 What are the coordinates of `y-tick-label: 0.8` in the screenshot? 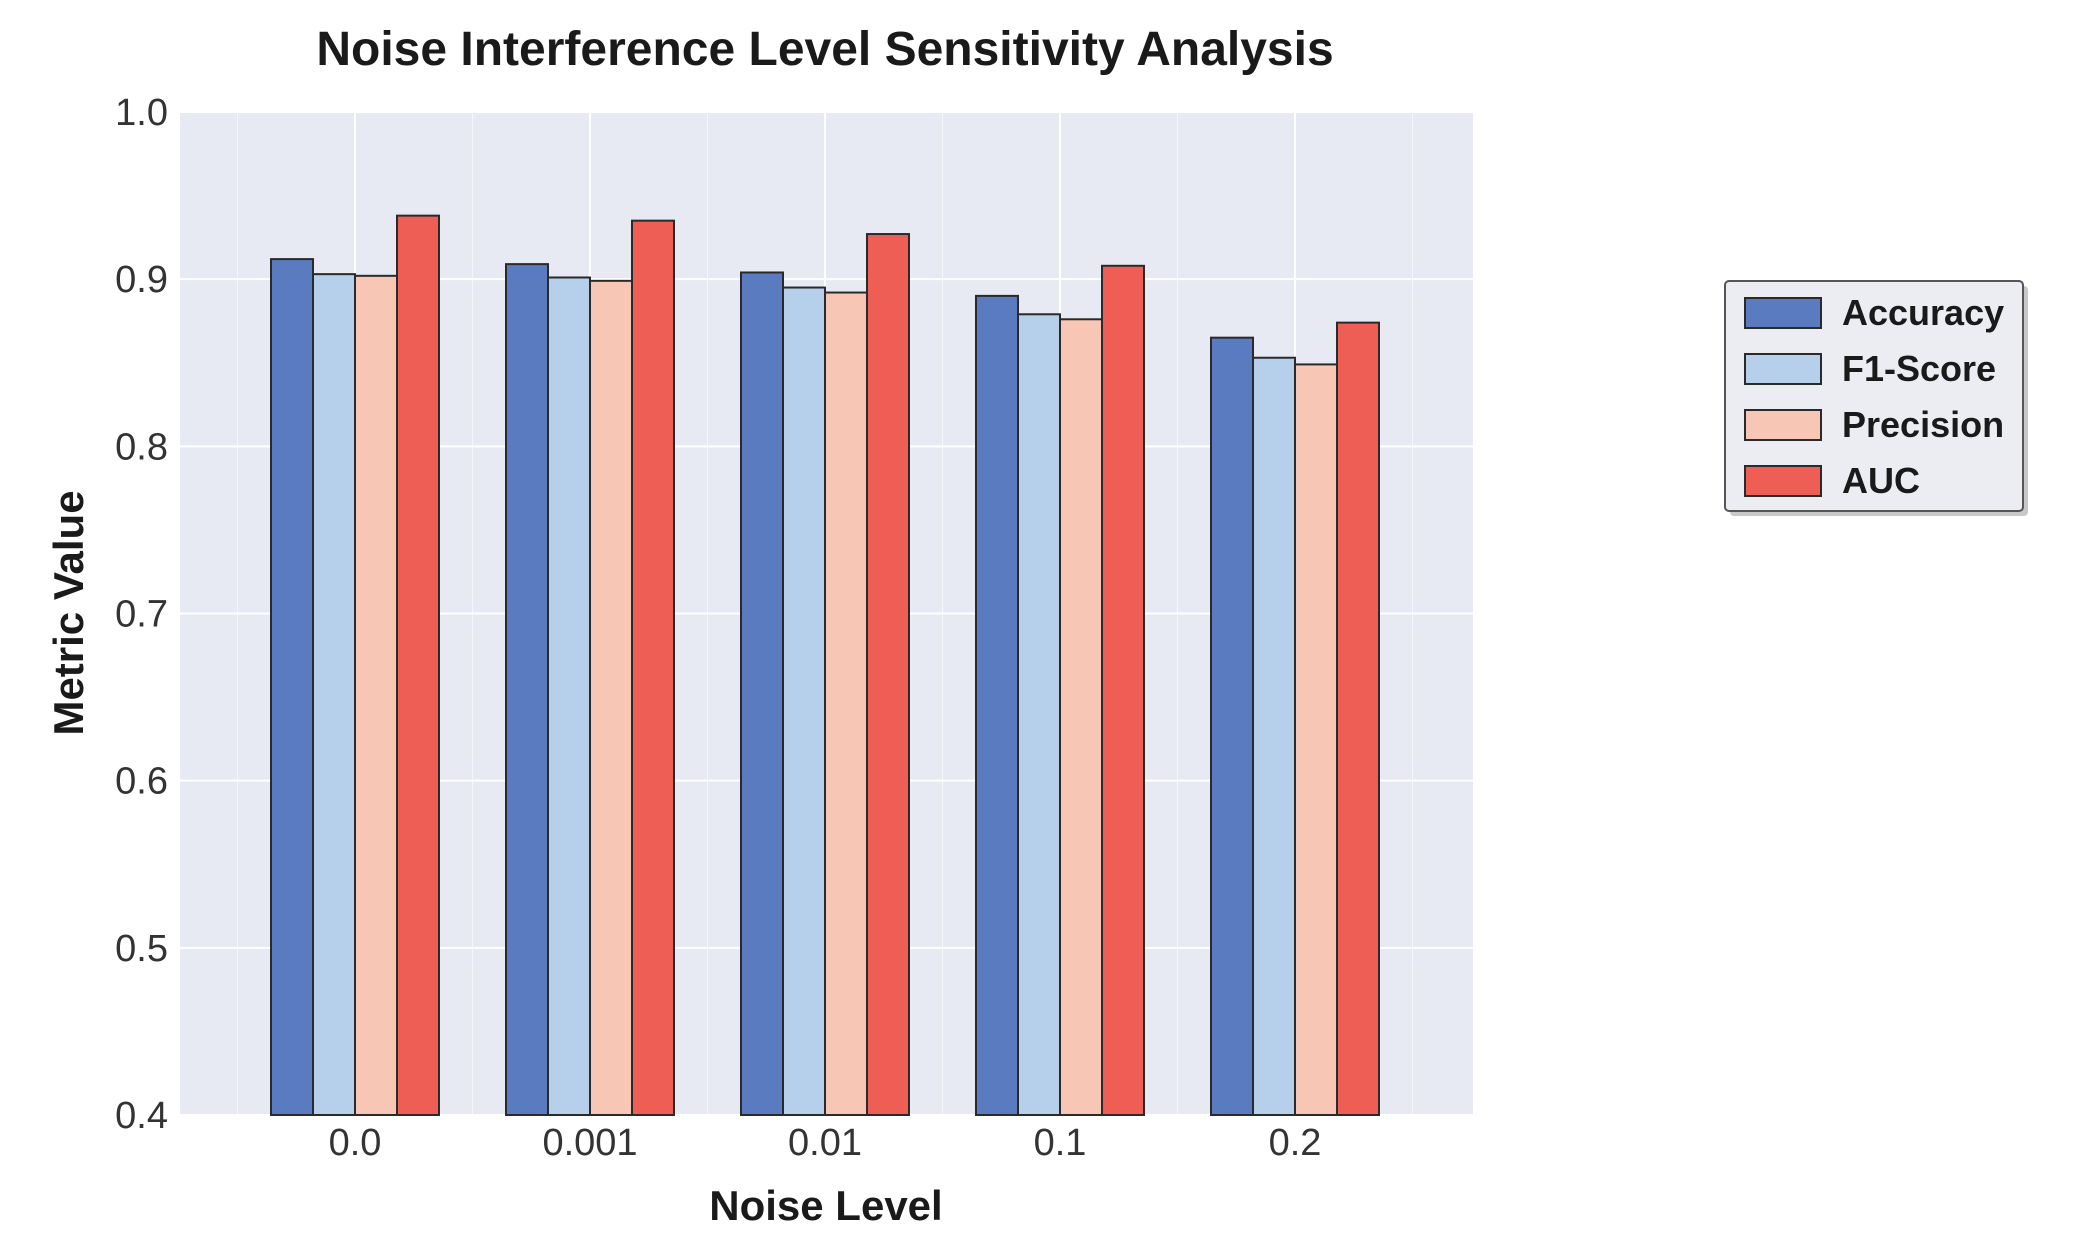 It's located at (141, 447).